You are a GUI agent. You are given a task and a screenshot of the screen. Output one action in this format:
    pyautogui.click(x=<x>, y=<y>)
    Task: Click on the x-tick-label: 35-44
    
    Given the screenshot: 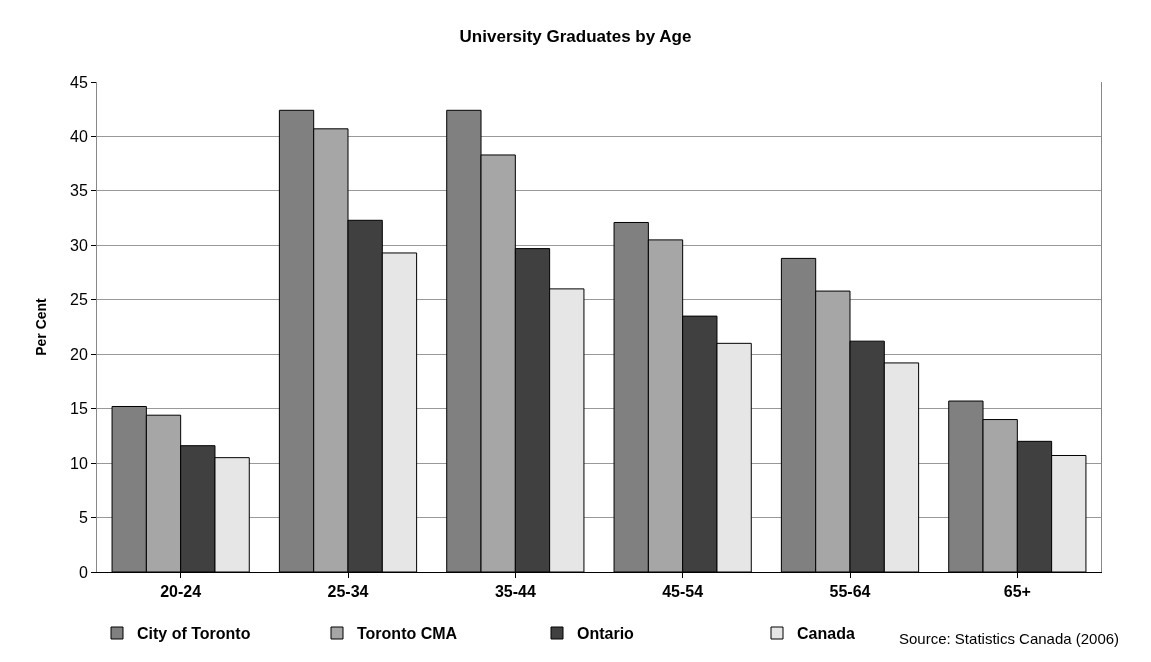 What is the action you would take?
    pyautogui.click(x=515, y=592)
    